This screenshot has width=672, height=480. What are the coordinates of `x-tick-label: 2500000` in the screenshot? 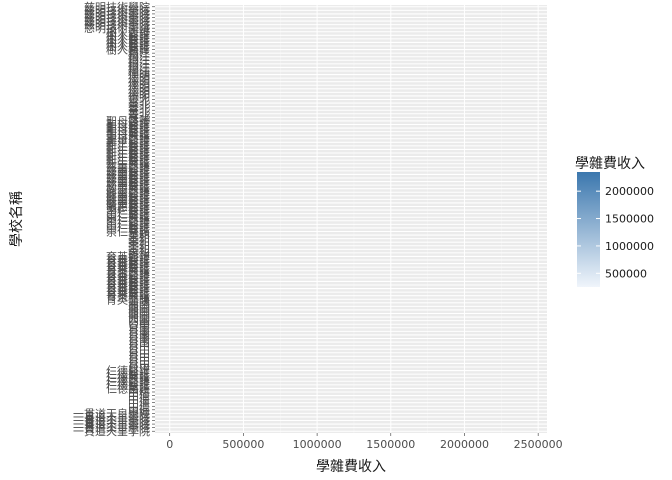 It's located at (538, 444).